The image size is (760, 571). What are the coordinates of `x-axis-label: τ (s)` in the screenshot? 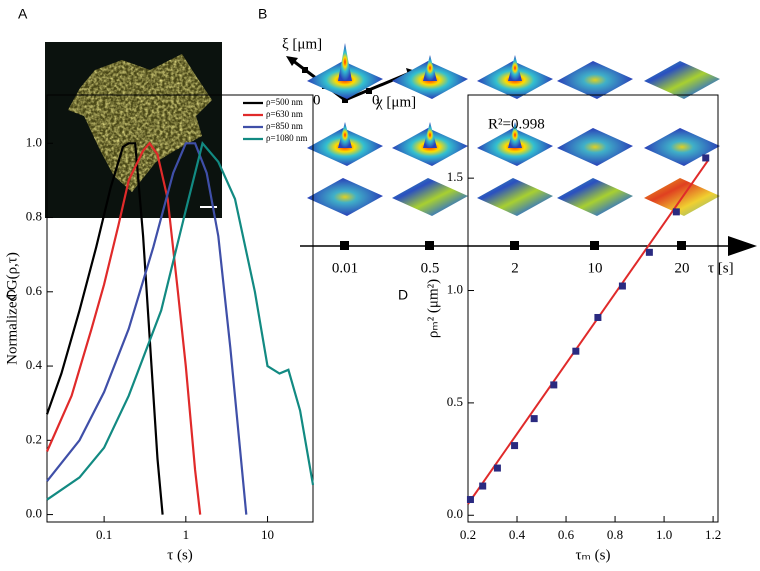 It's located at (180, 555).